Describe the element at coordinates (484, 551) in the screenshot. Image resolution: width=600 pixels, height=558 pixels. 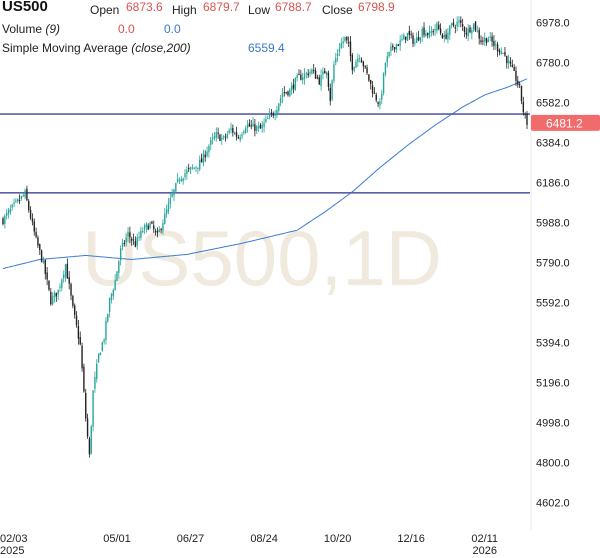
I see `x-tick-year: 2026` at that location.